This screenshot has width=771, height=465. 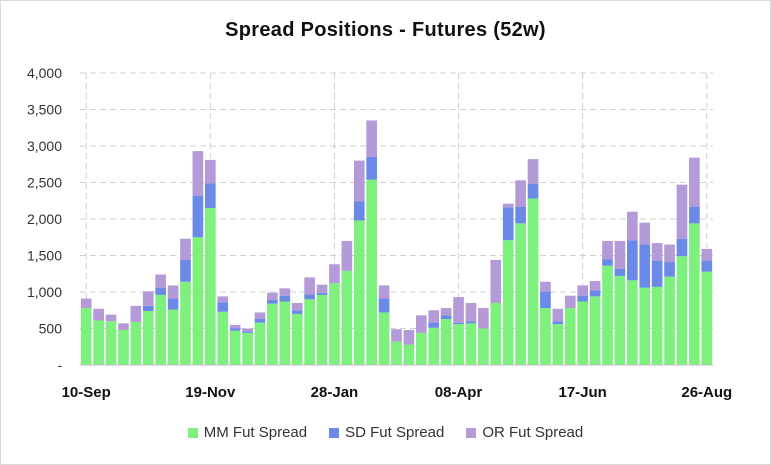 What do you see at coordinates (192, 432) in the screenshot?
I see `legend-swatch-mm` at bounding box center [192, 432].